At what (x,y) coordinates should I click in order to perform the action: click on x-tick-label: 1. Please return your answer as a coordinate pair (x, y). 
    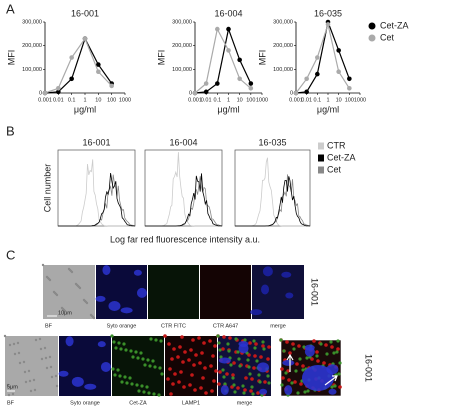
    Looking at the image, I should click on (327, 100).